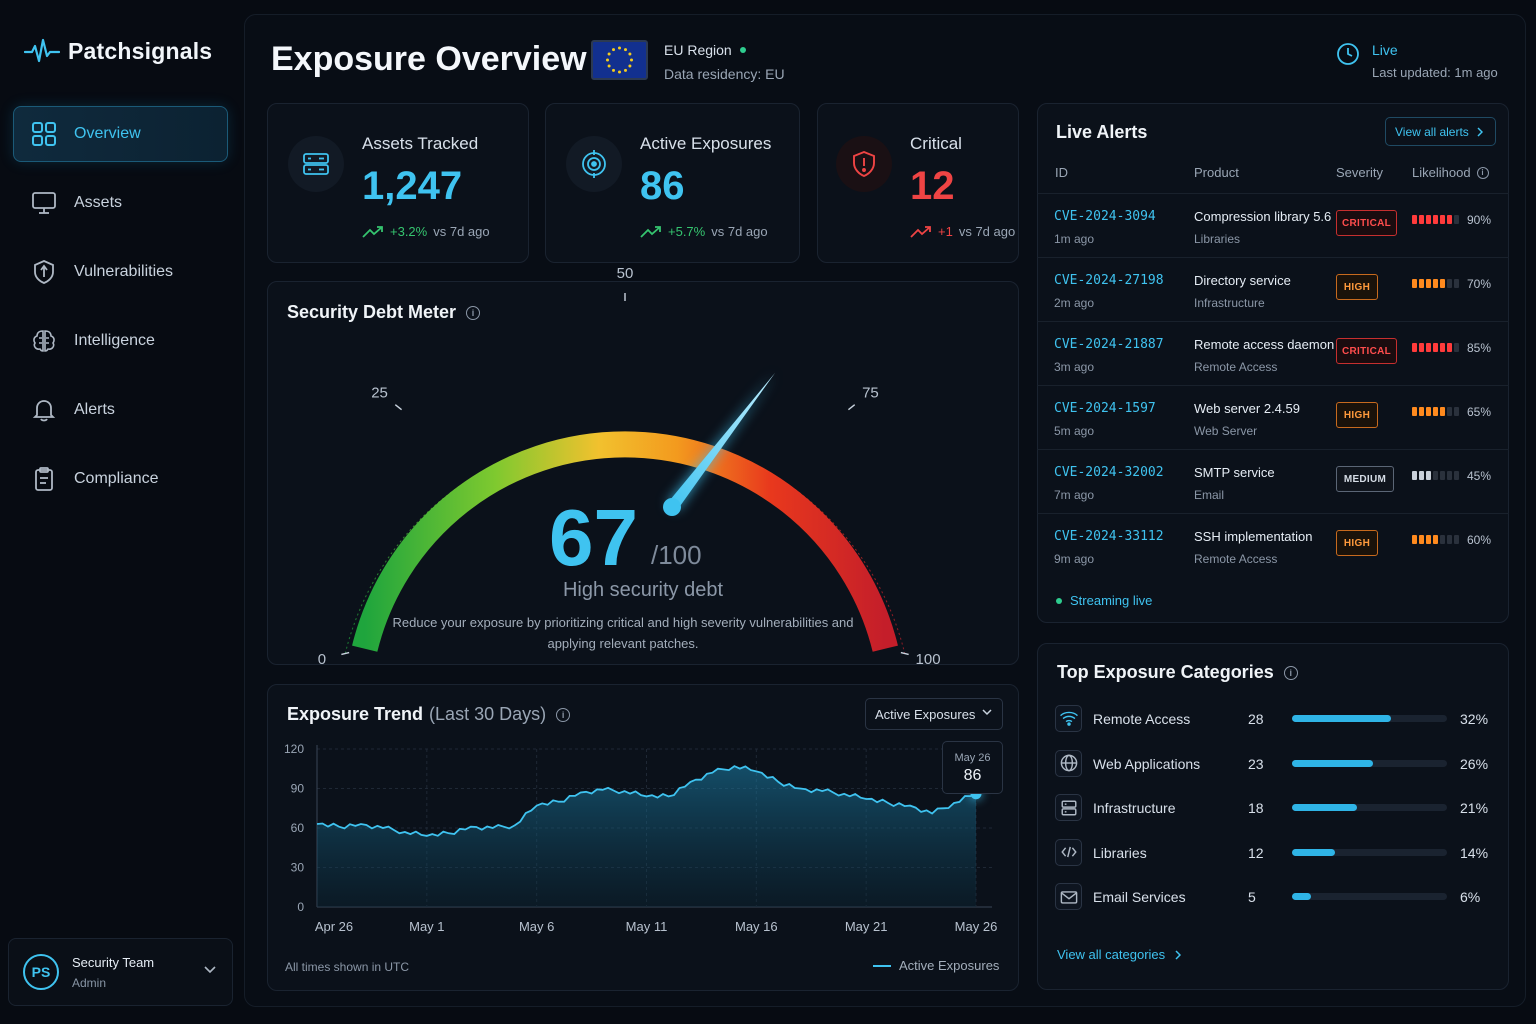 The image size is (1536, 1024). What do you see at coordinates (1314, 852) in the screenshot?
I see `category-progress-fill` at bounding box center [1314, 852].